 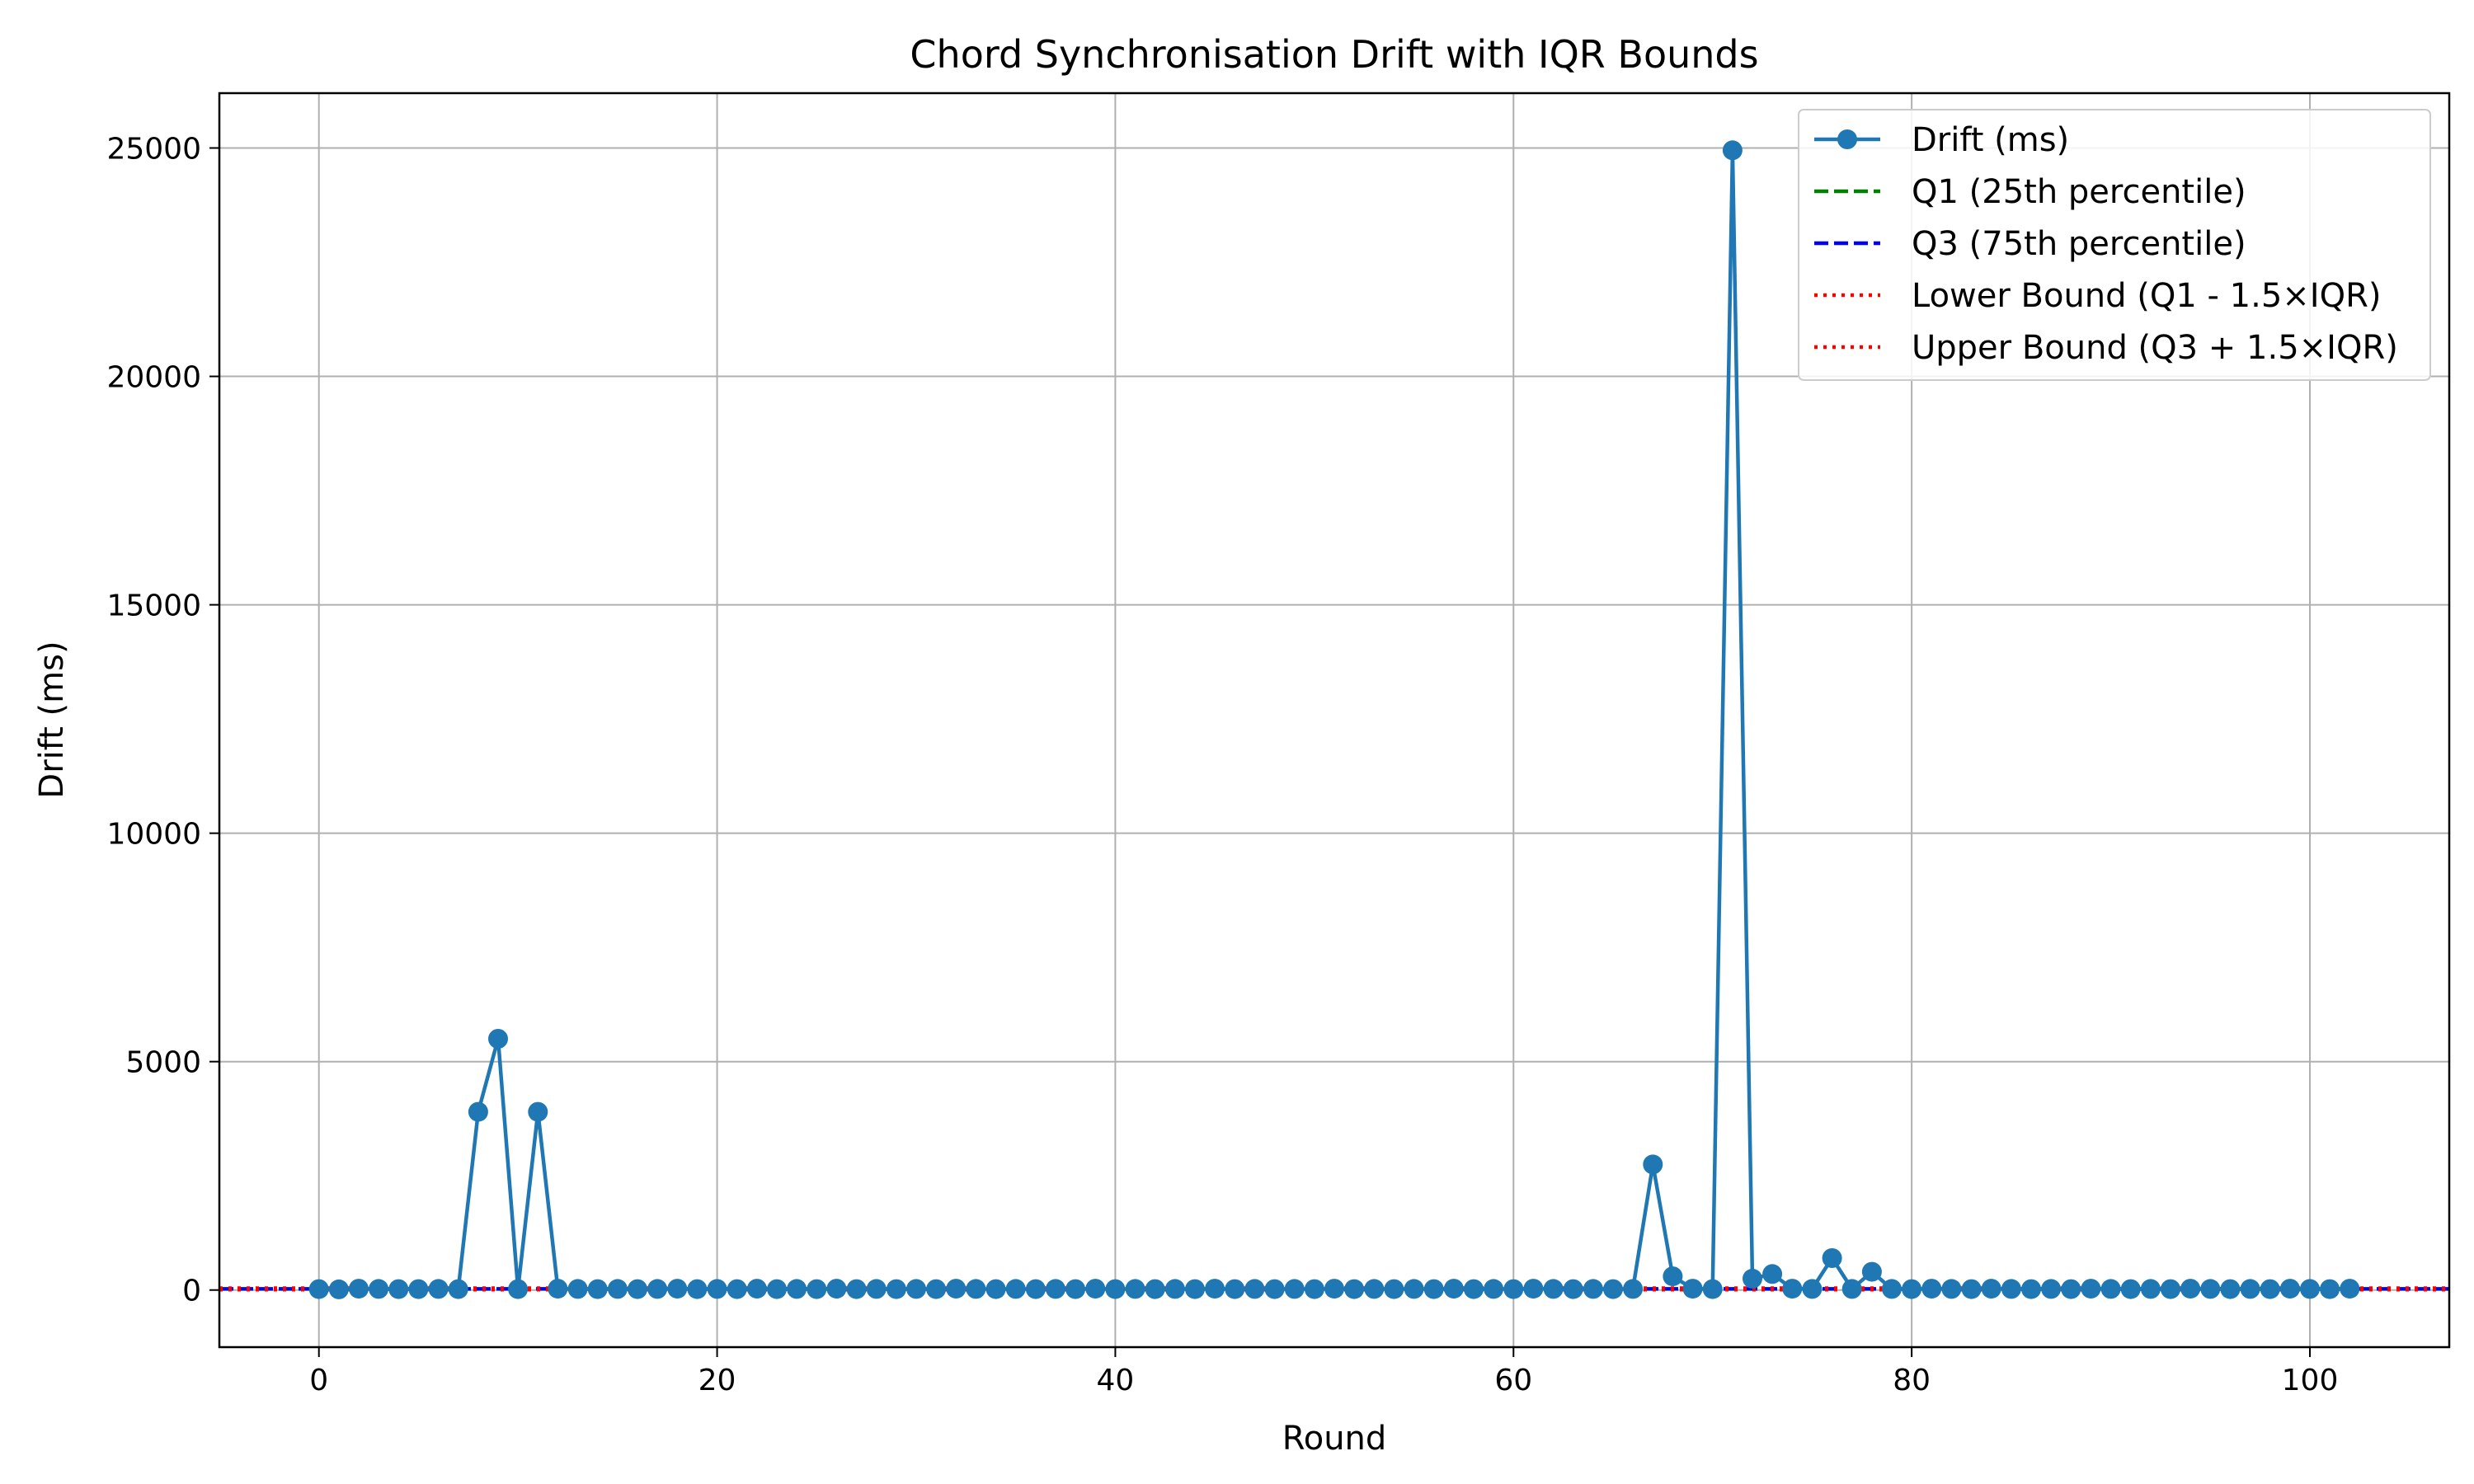 What do you see at coordinates (1116, 1380) in the screenshot?
I see `x-tick-label: 40` at bounding box center [1116, 1380].